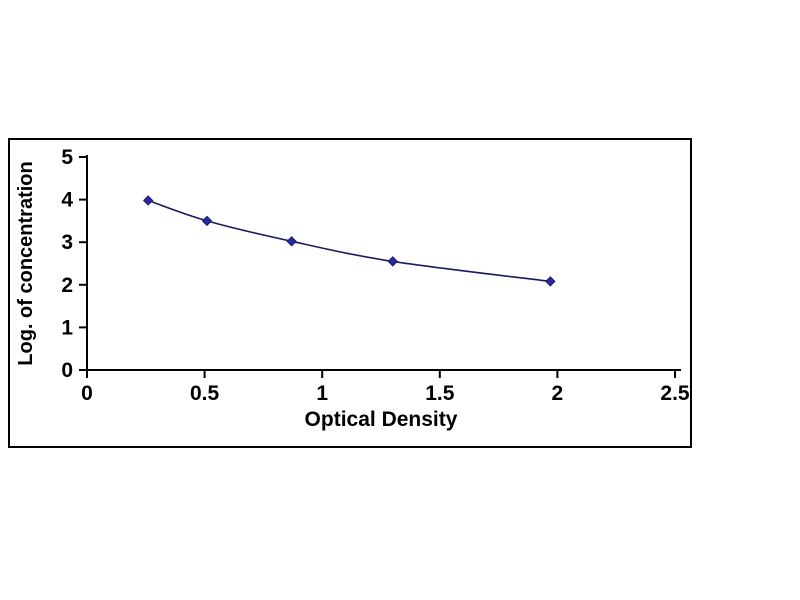 Image resolution: width=800 pixels, height=600 pixels. I want to click on y-tick-label: 1, so click(67, 327).